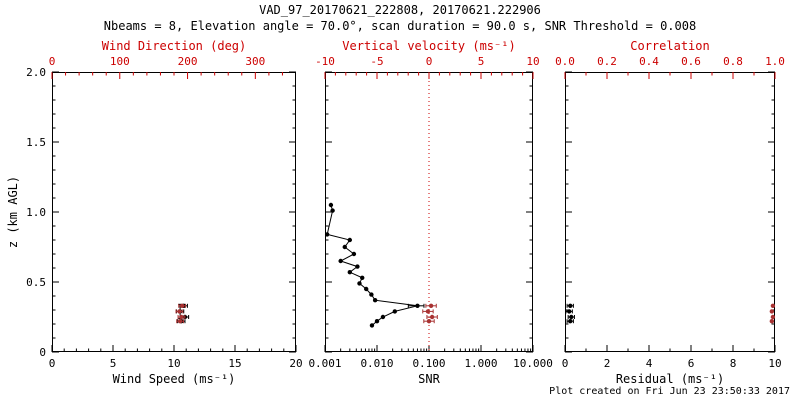  I want to click on wind-speed-axis-title: Wind Speed (ms⁻¹), so click(174, 379).